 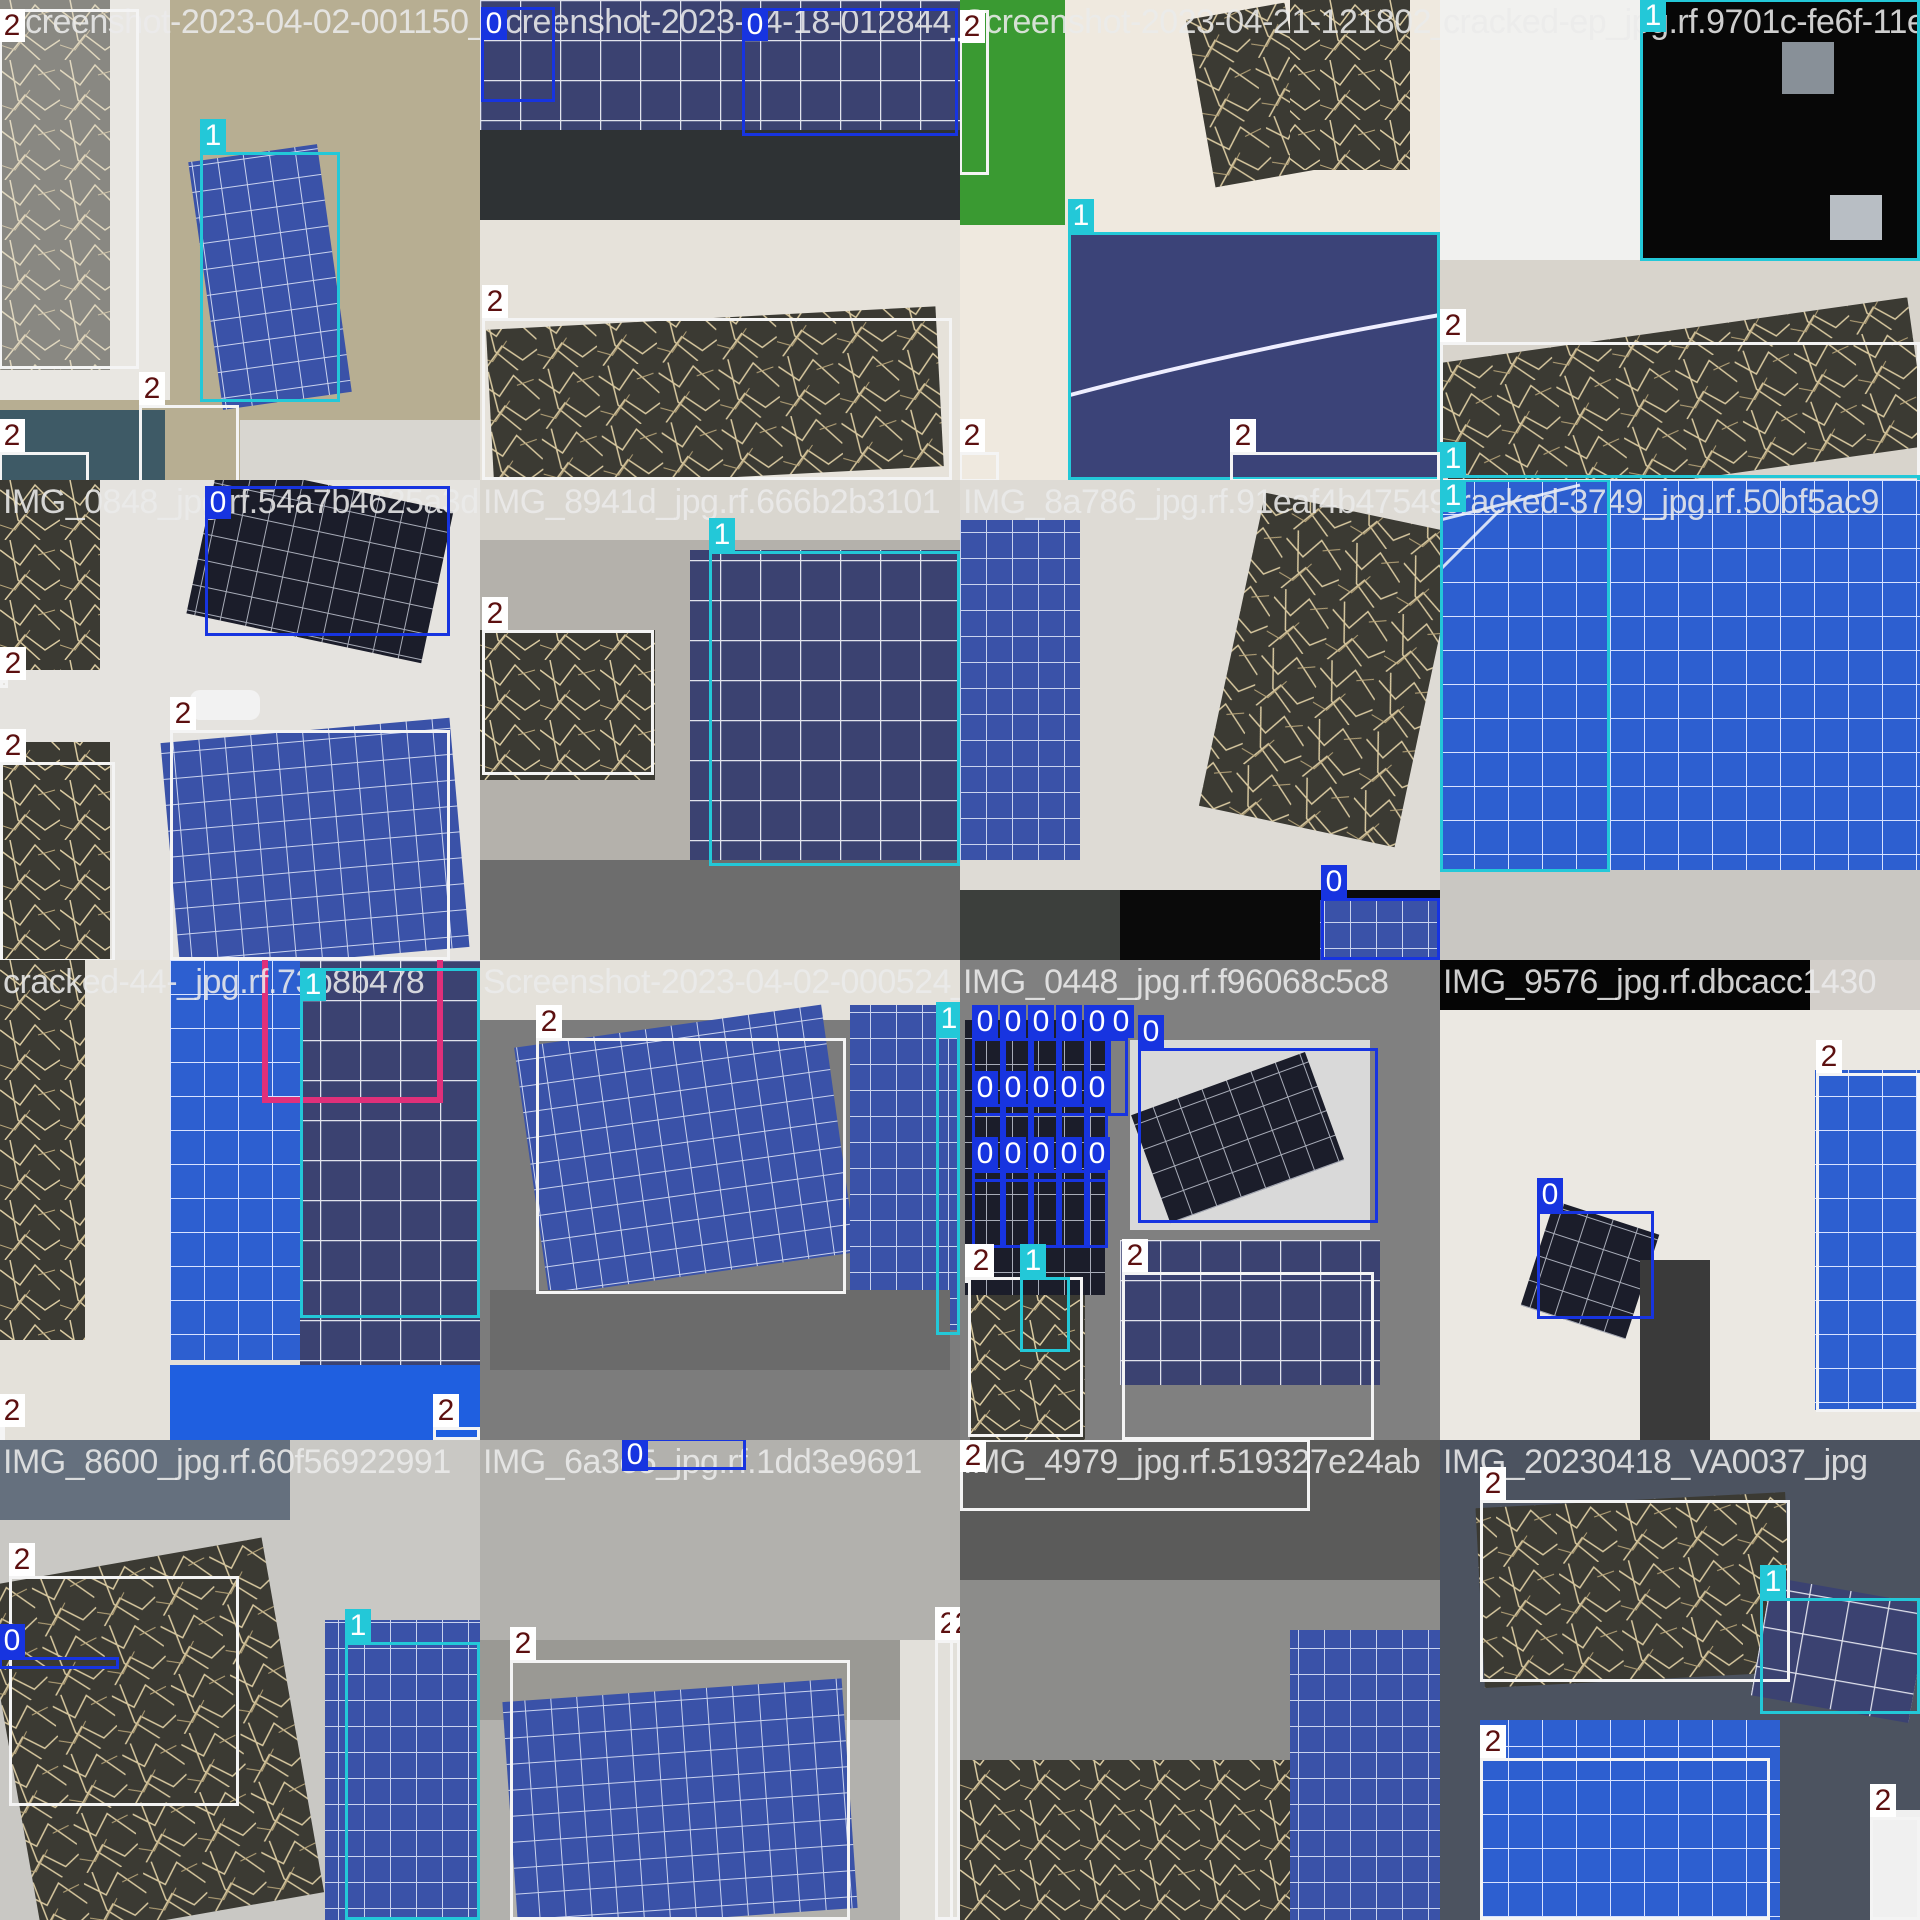 I want to click on mosaic-tile: cracked-ep_jpg.rf.9701c-fe6f-11ed 1 2 1, so click(x=1680, y=240).